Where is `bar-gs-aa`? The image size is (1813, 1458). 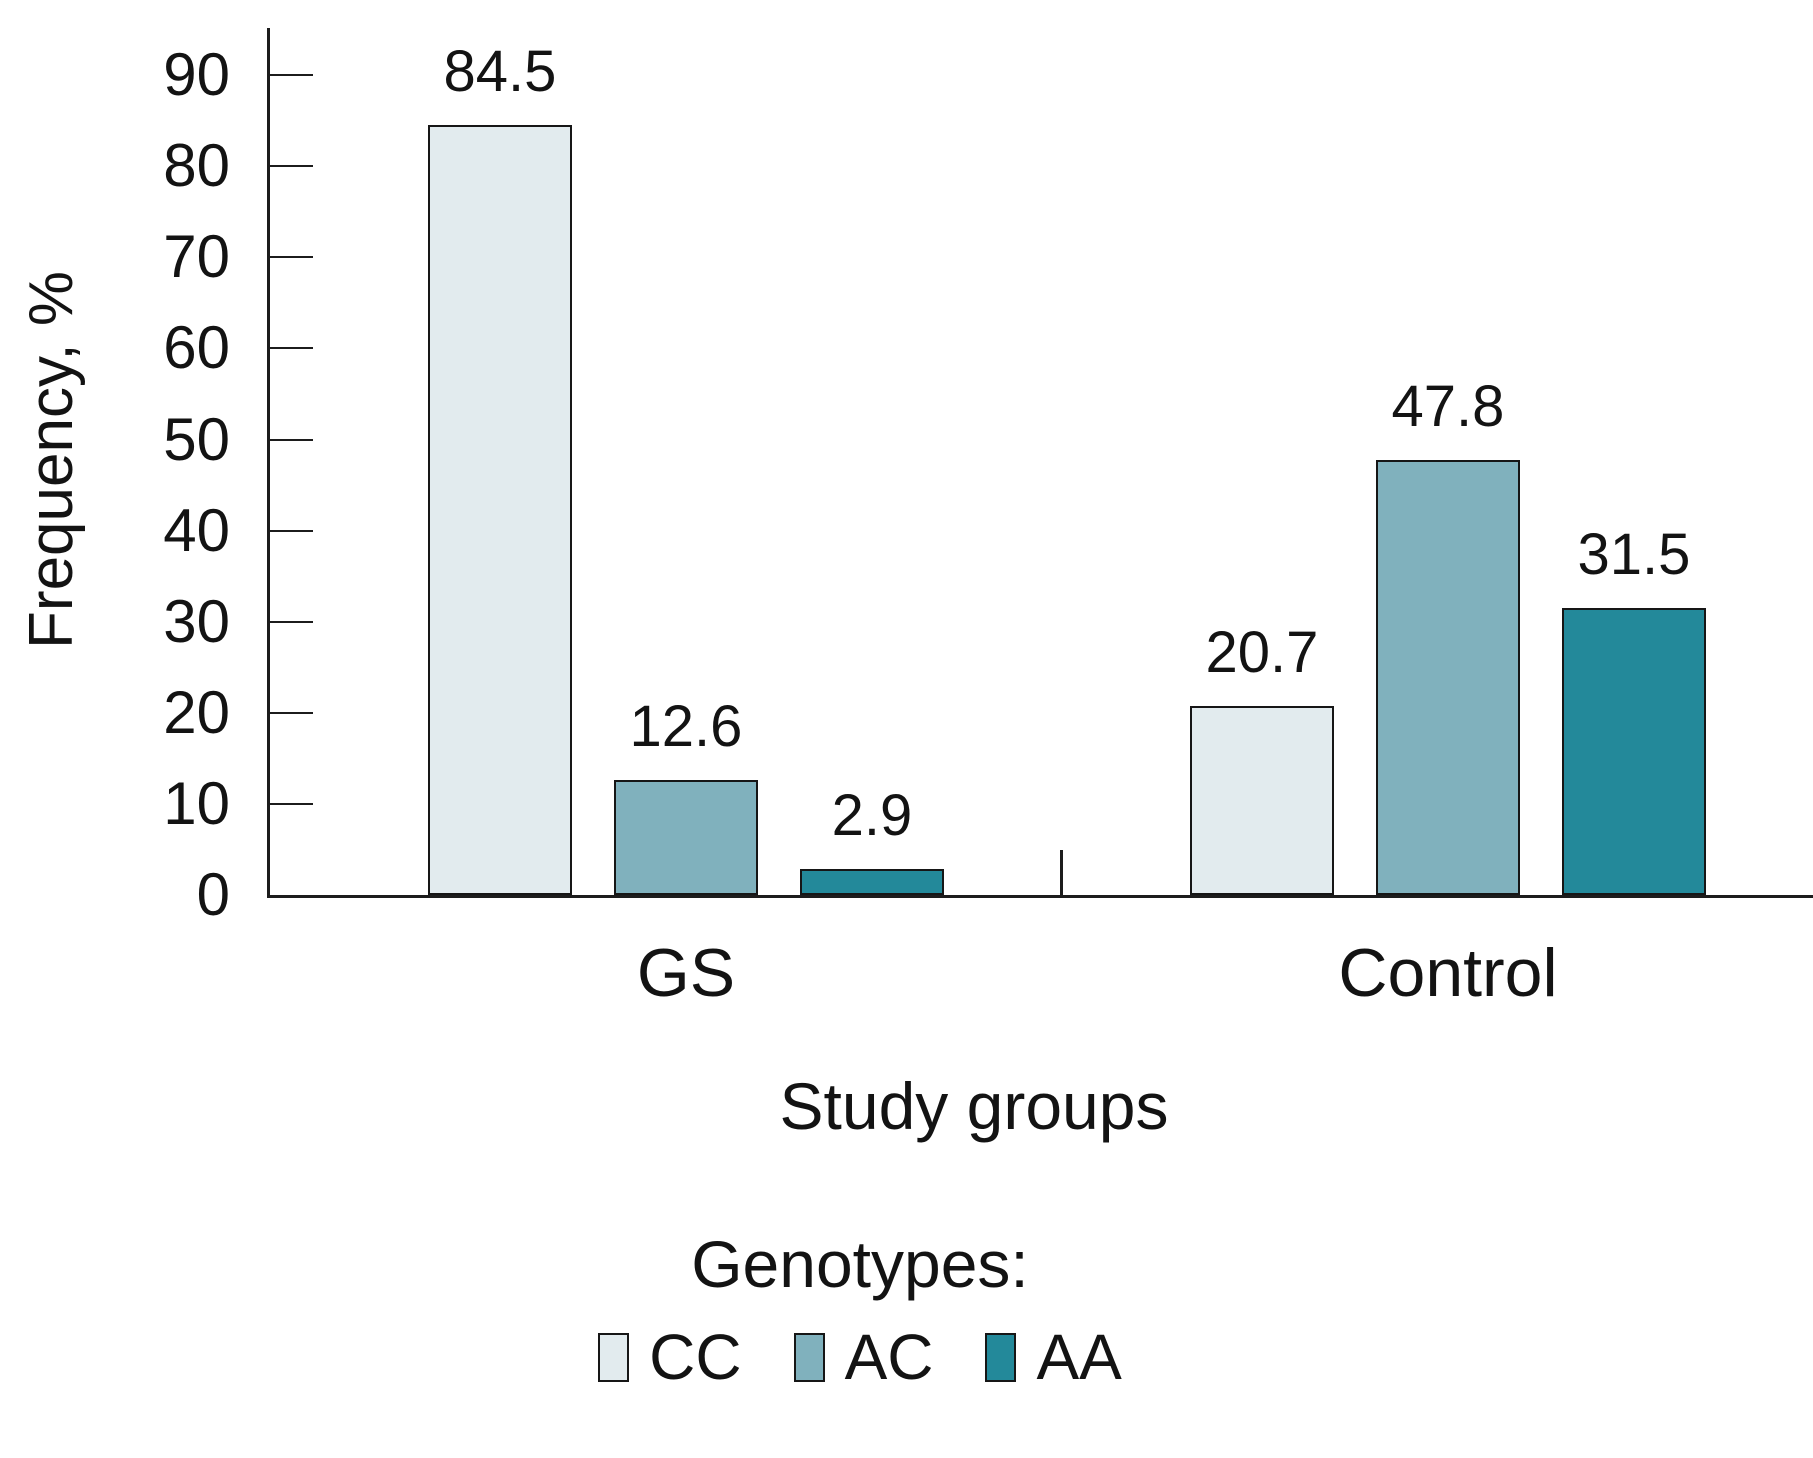 bar-gs-aa is located at coordinates (872, 881).